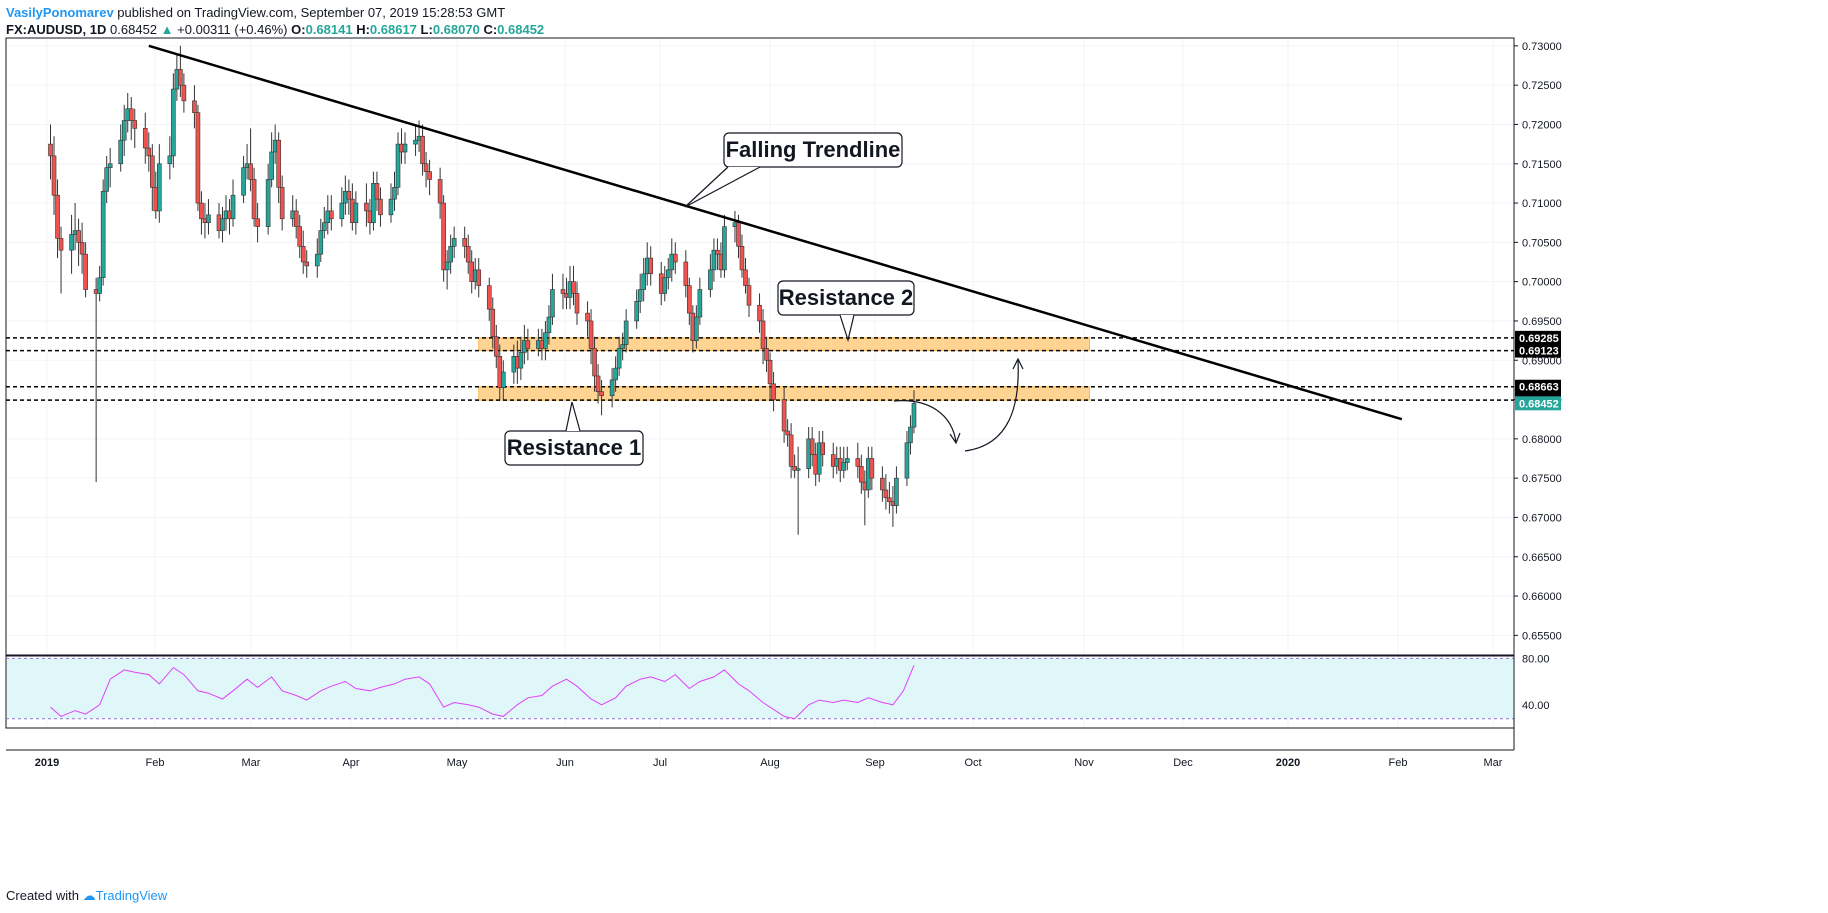 This screenshot has height=913, width=1828. I want to click on open-value: 0.68141, so click(329, 29).